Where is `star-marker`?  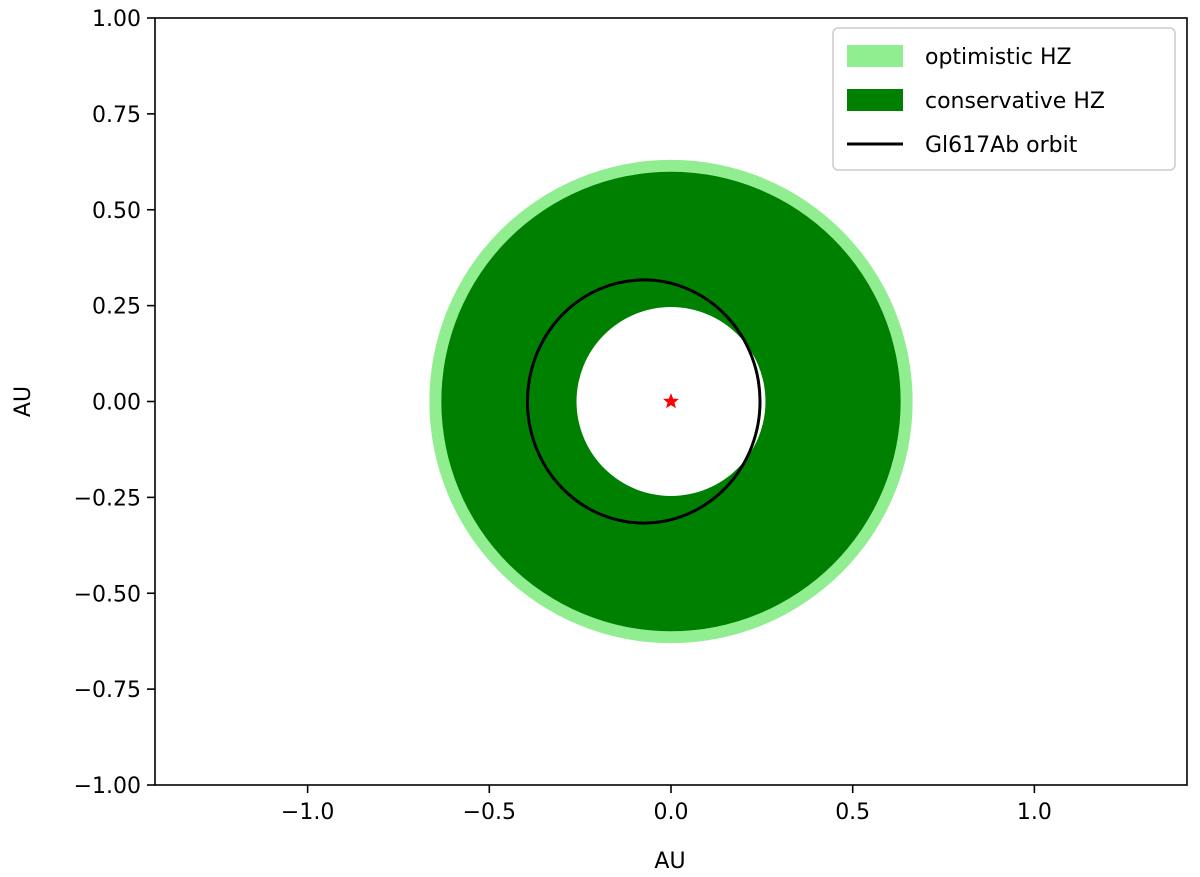 star-marker is located at coordinates (671, 401).